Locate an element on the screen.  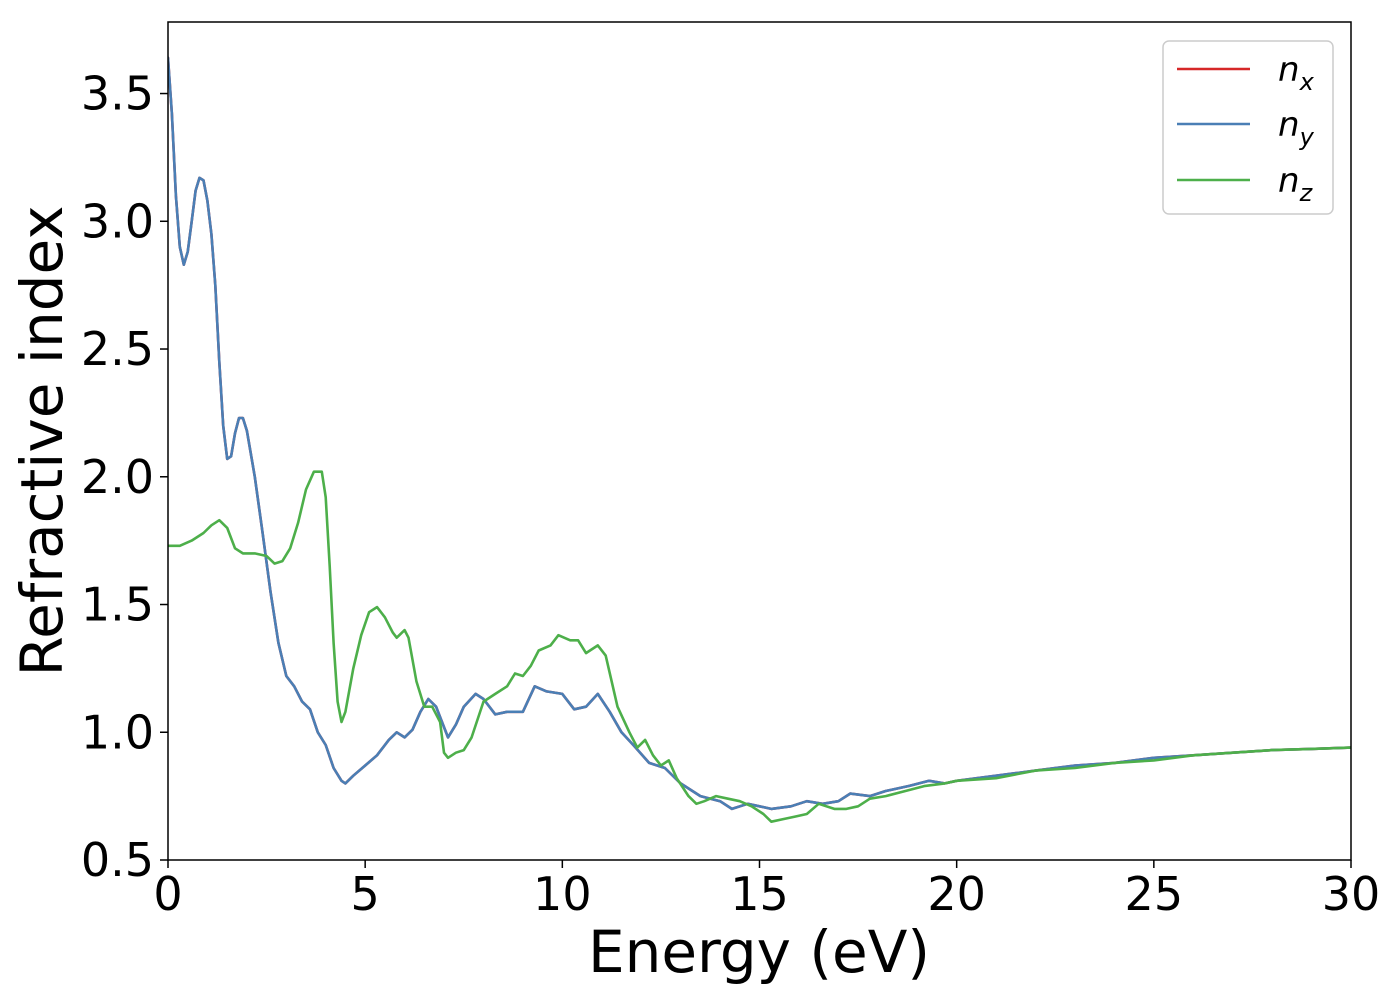
x-tick-label: 5 is located at coordinates (365, 894).